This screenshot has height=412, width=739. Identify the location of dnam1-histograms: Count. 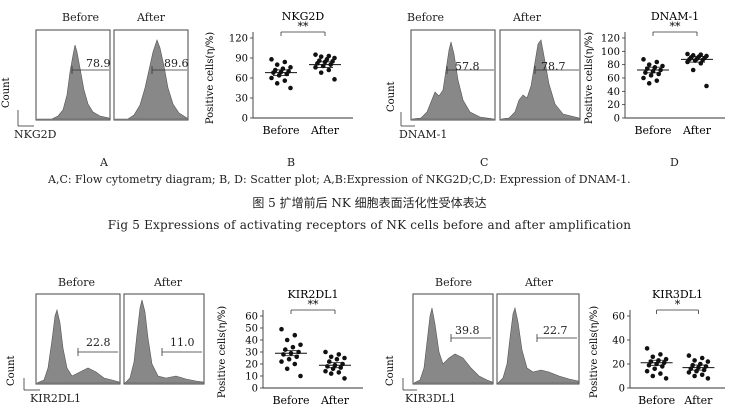
(483, 78).